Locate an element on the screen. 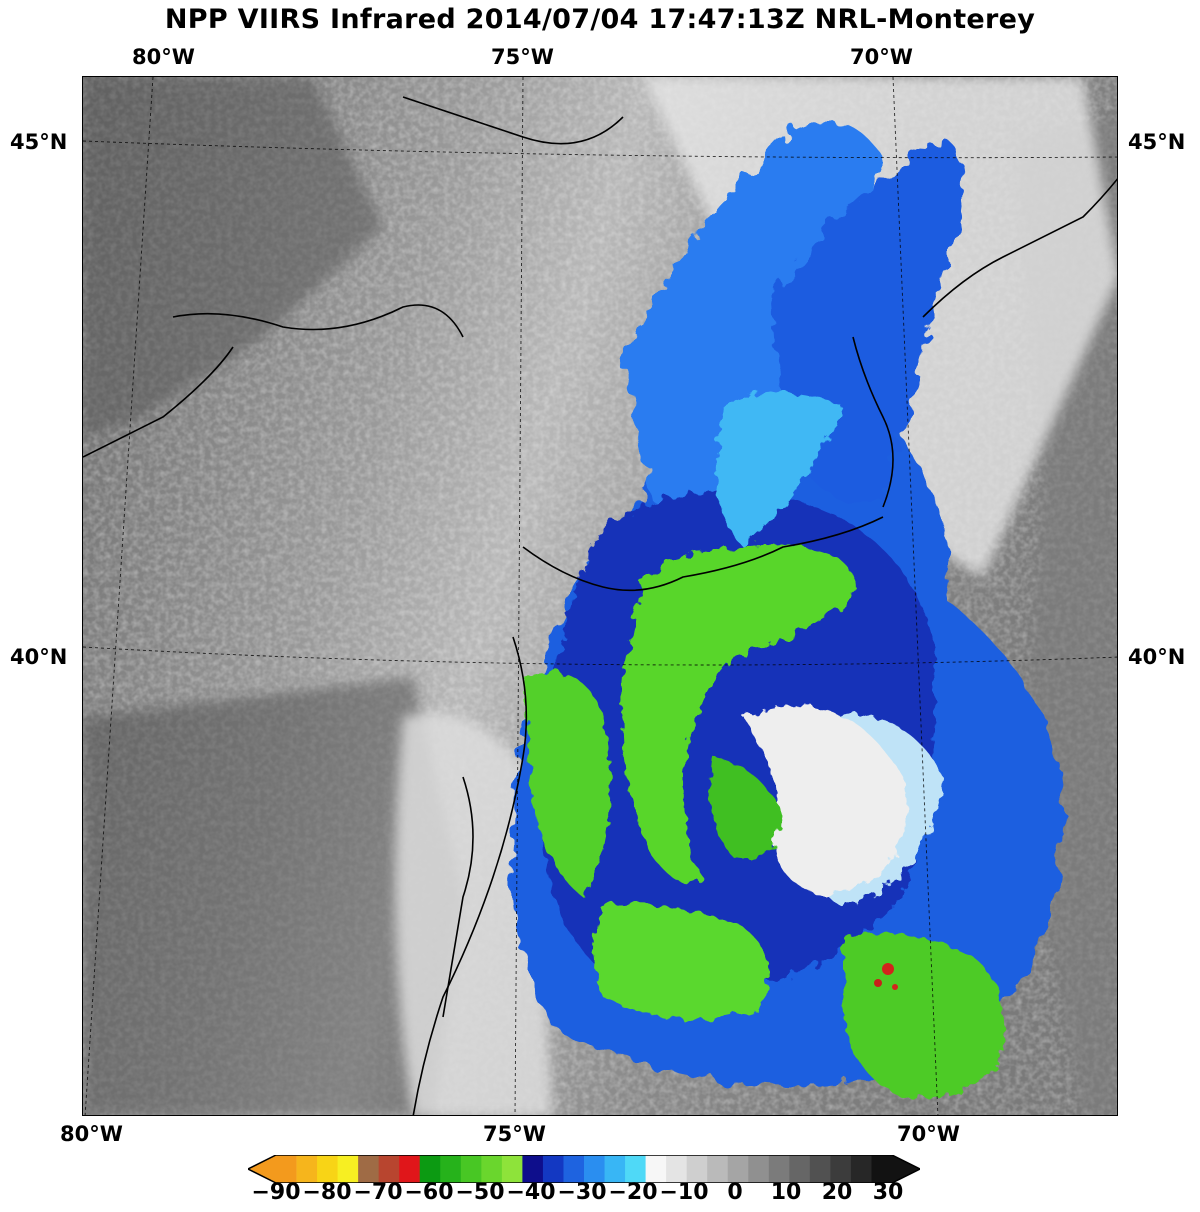 This screenshot has height=1212, width=1200. colorbar is located at coordinates (584, 1169).